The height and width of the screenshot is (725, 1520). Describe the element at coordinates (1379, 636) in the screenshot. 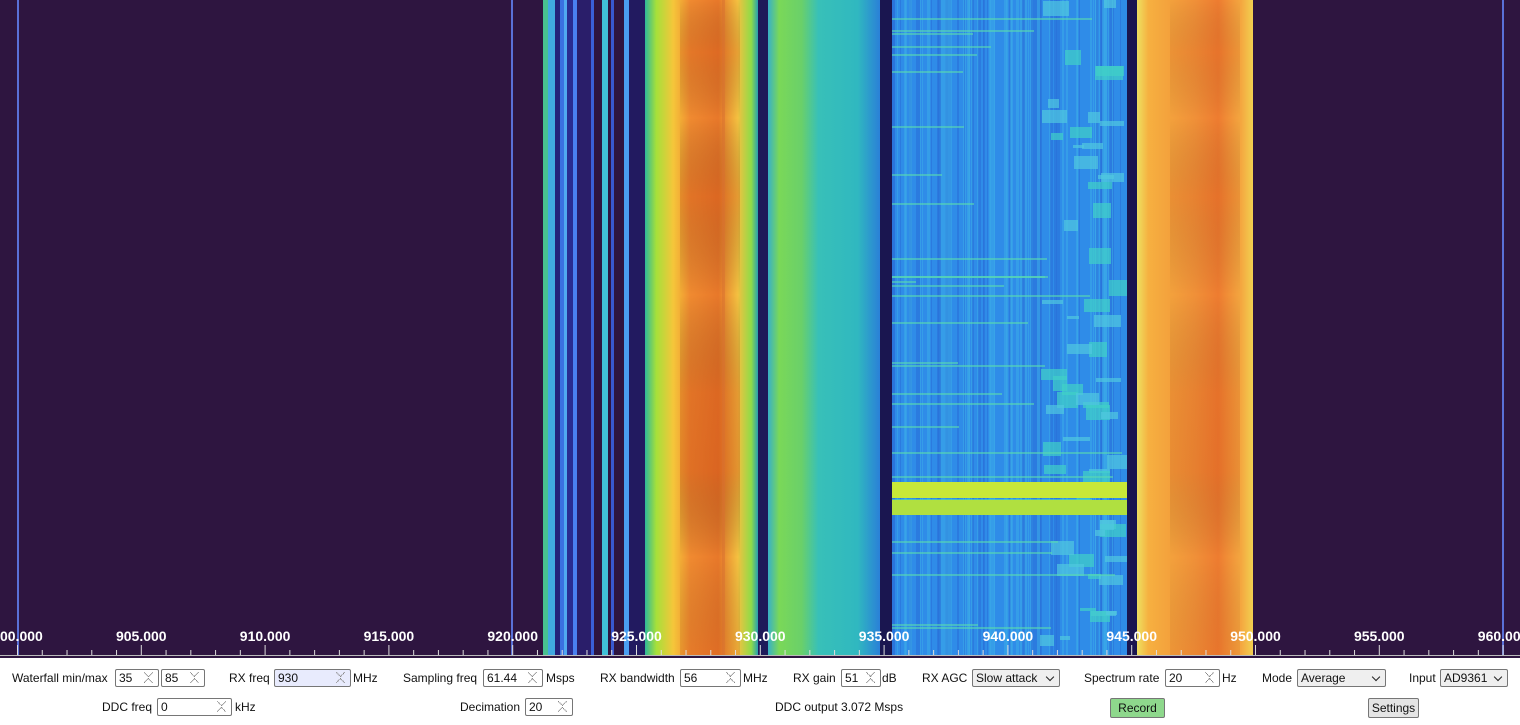

I see `axis-label: 955.000` at that location.